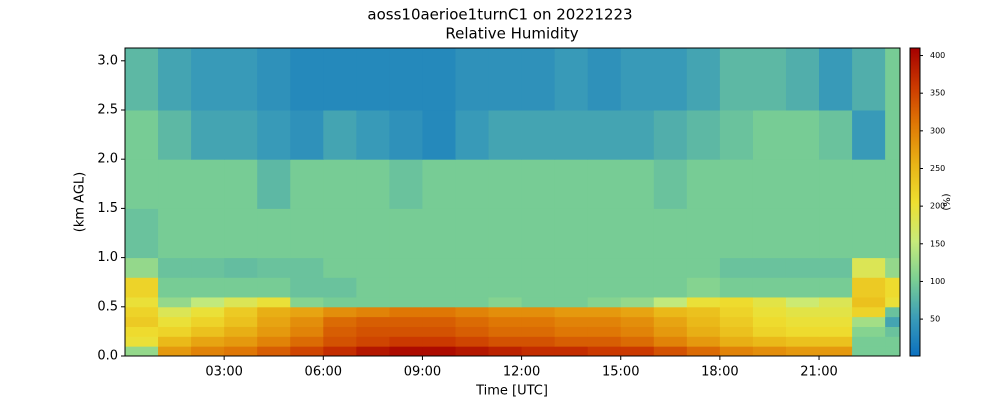  I want to click on x-tick-label: 18:00, so click(719, 372).